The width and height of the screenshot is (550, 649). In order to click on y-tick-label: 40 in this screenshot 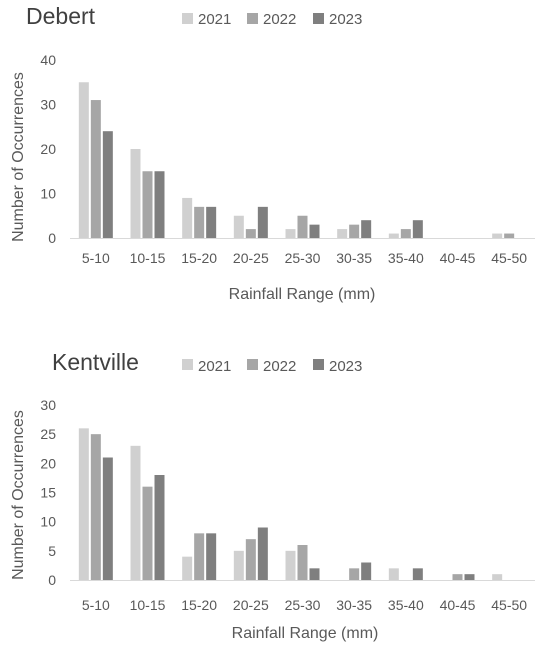, I will do `click(48, 60)`.